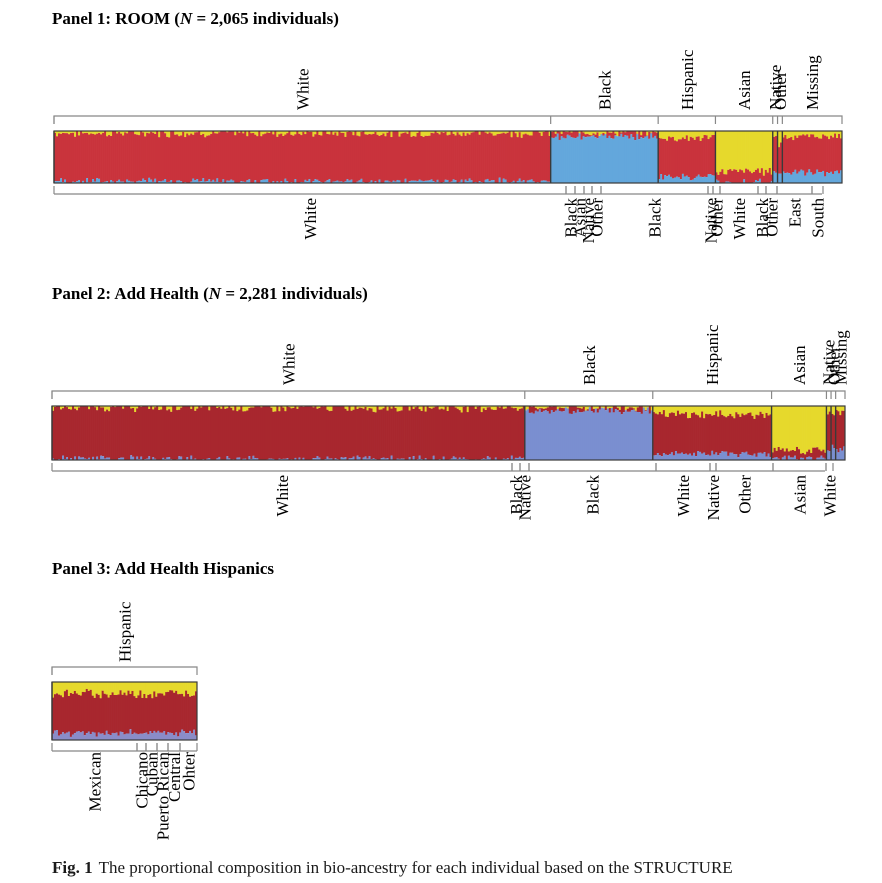  I want to click on group-white: White, so click(288, 401).